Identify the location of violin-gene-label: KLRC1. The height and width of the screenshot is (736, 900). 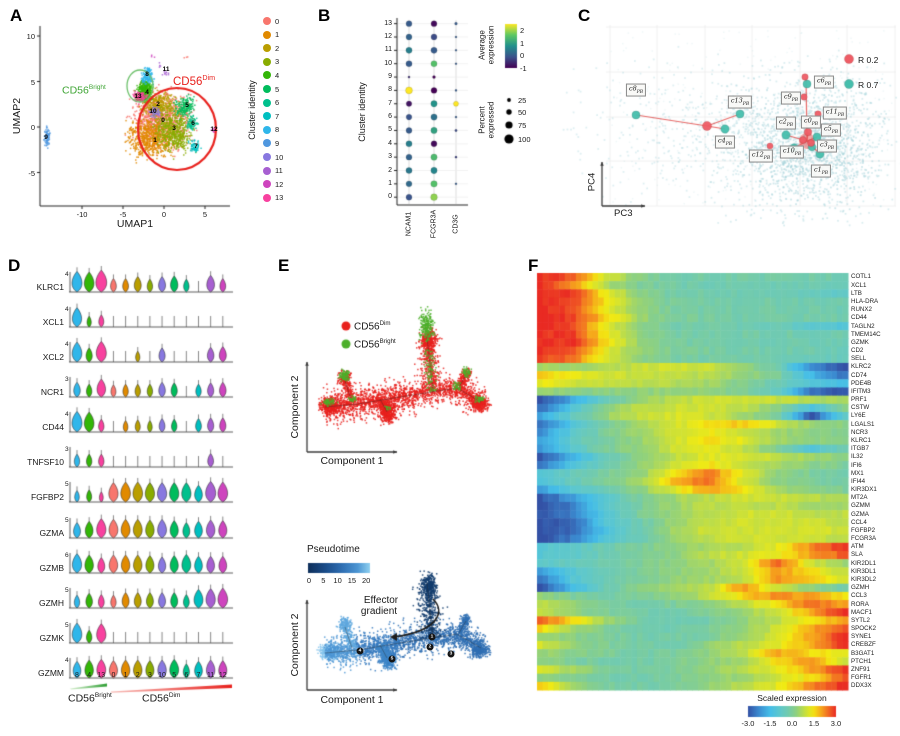
(50, 287).